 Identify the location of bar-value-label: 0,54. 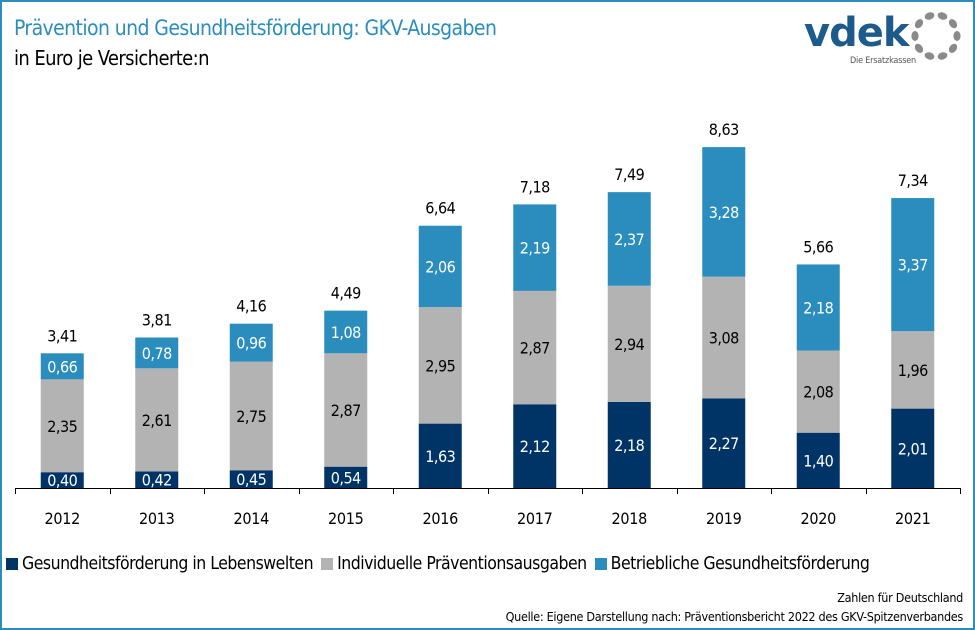
(346, 477).